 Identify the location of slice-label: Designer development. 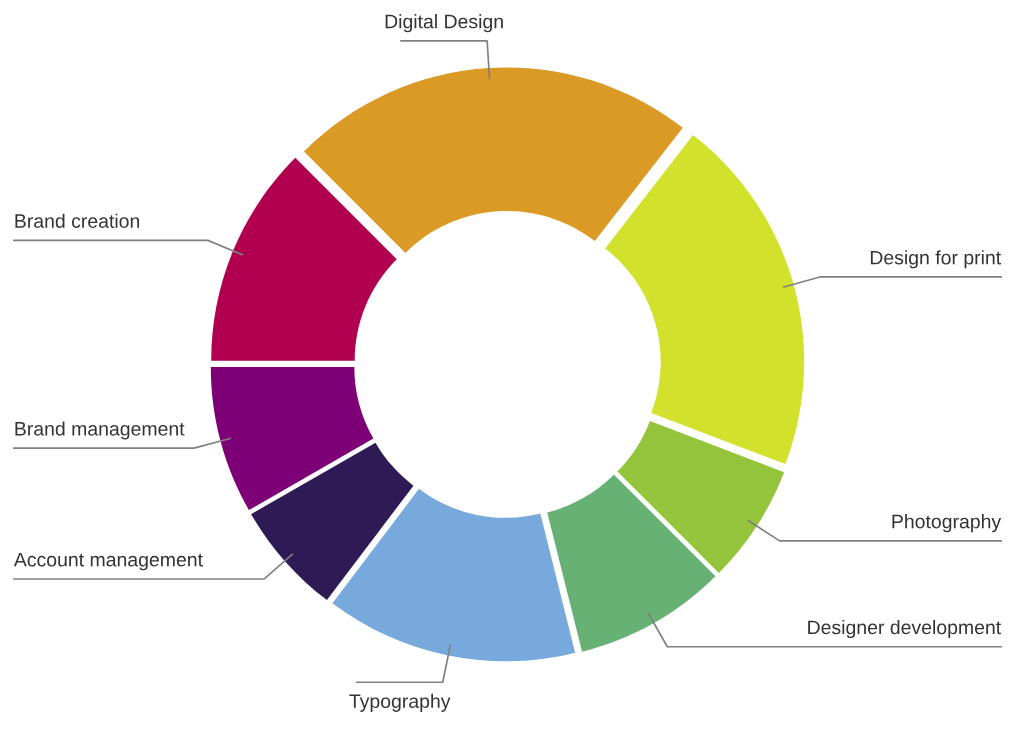
(905, 629).